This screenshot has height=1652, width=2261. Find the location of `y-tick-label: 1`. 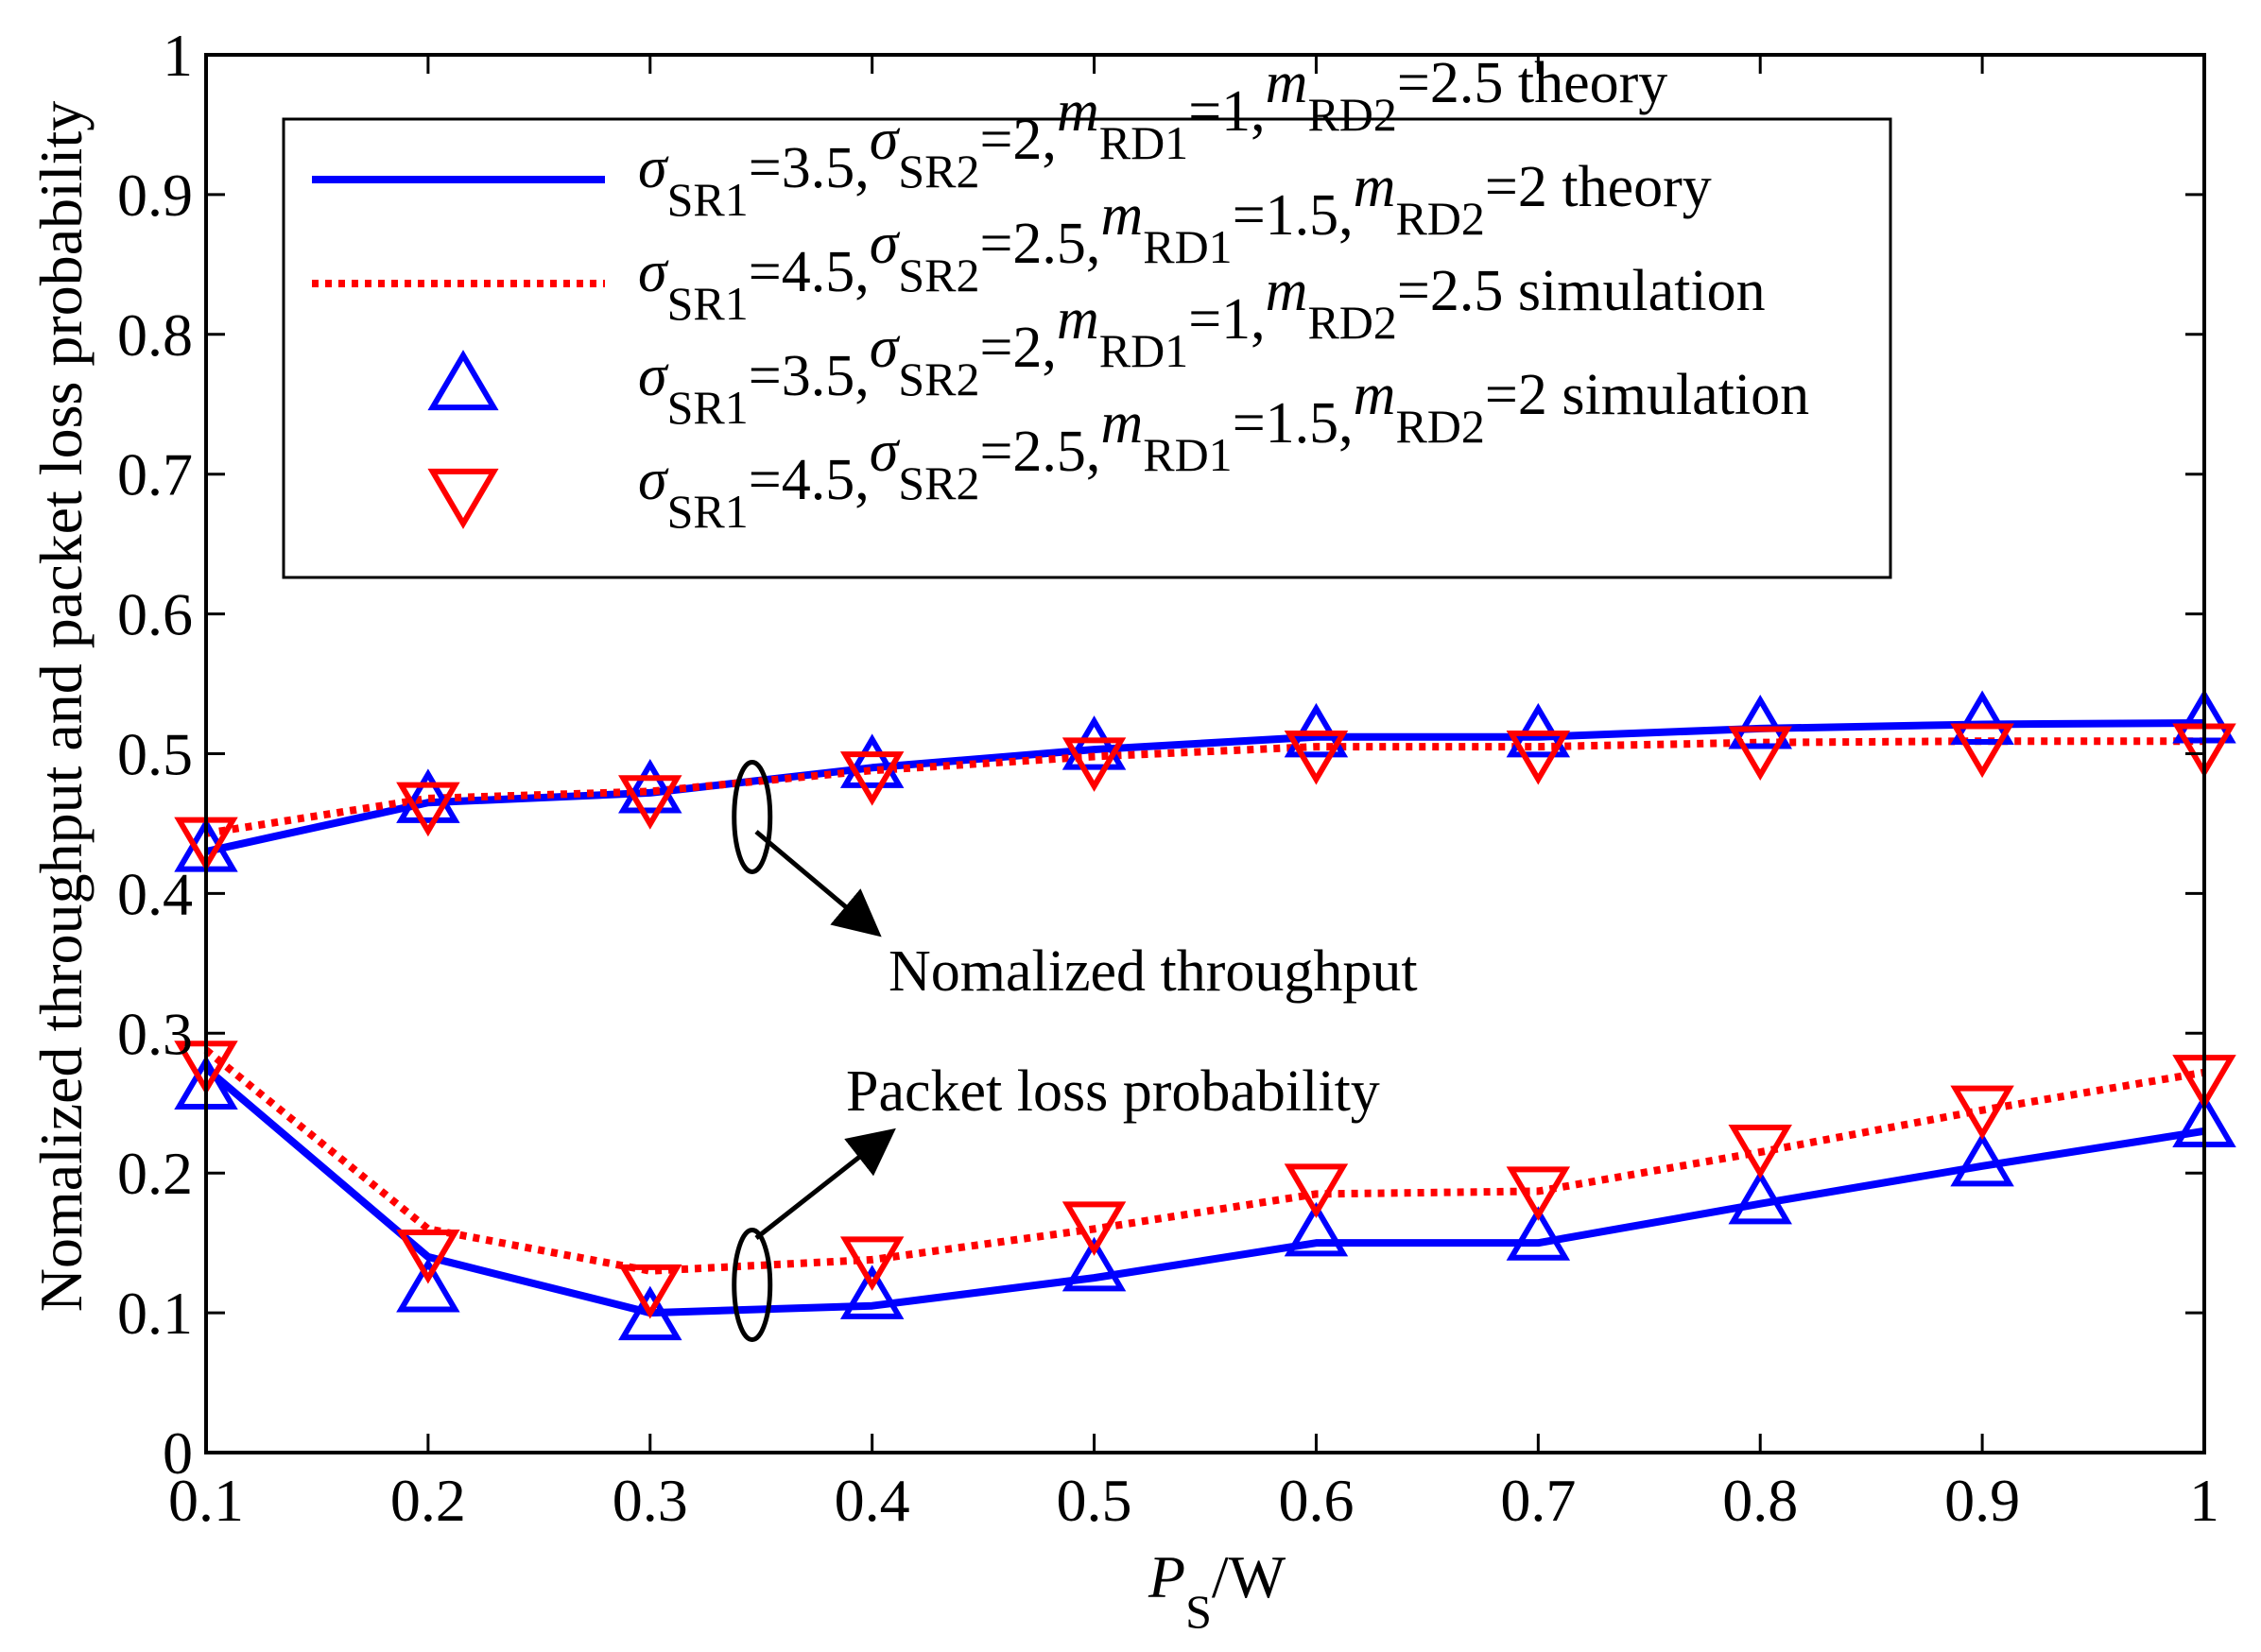

y-tick-label: 1 is located at coordinates (178, 55).